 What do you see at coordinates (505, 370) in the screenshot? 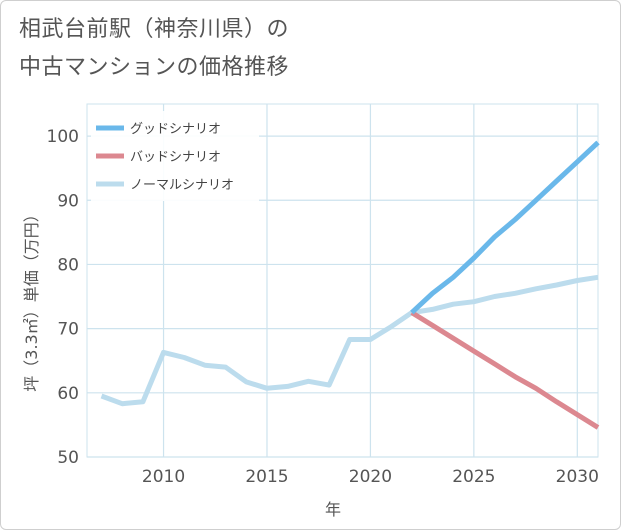
I see `series-line-bad` at bounding box center [505, 370].